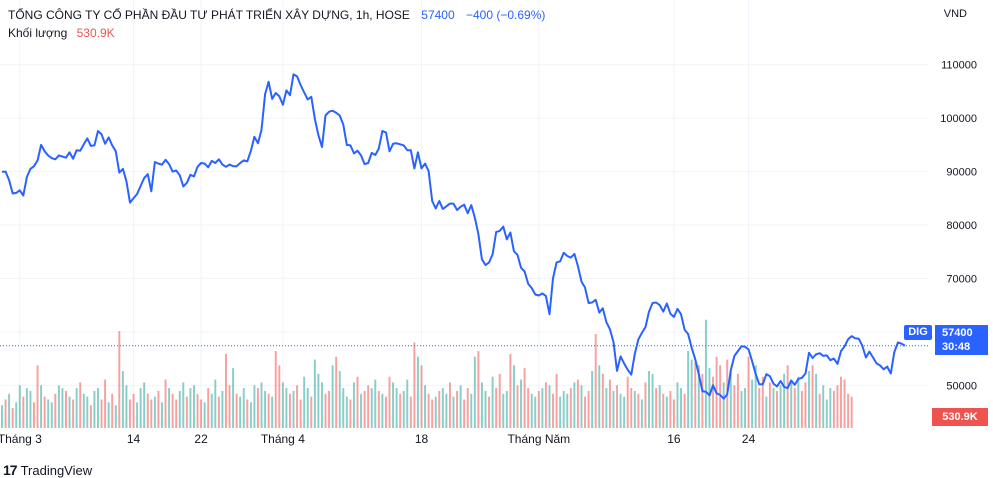 This screenshot has height=478, width=993. Describe the element at coordinates (38, 33) in the screenshot. I see `legend-volume-label: Khối lượng` at that location.